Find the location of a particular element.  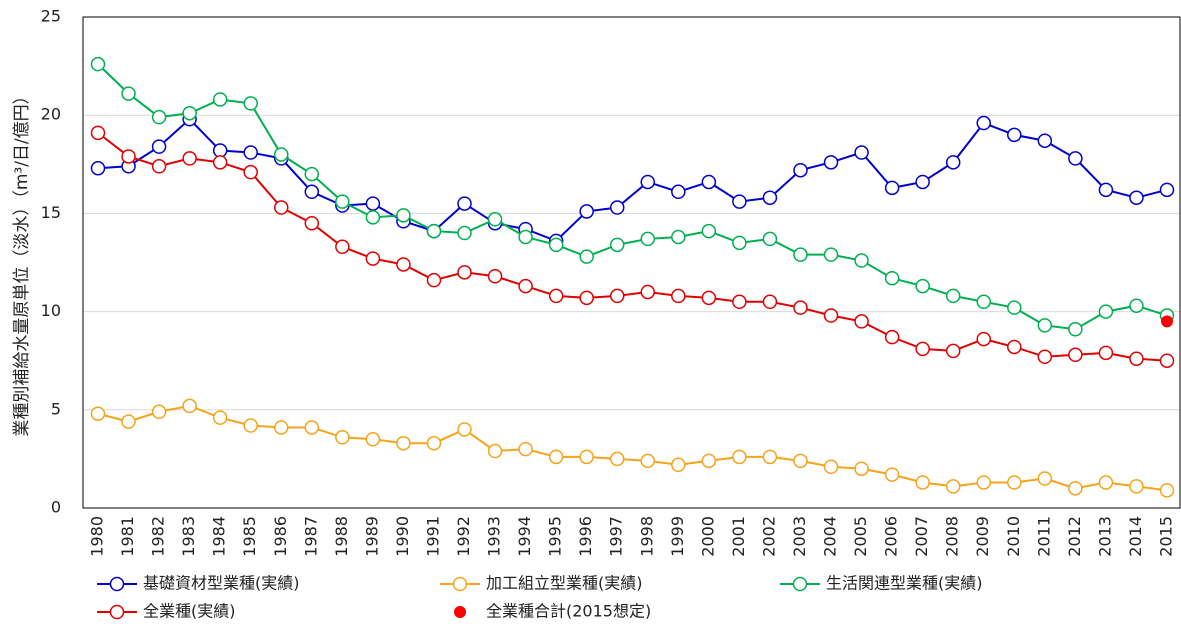

x-tick-label: 1994 is located at coordinates (524, 536).